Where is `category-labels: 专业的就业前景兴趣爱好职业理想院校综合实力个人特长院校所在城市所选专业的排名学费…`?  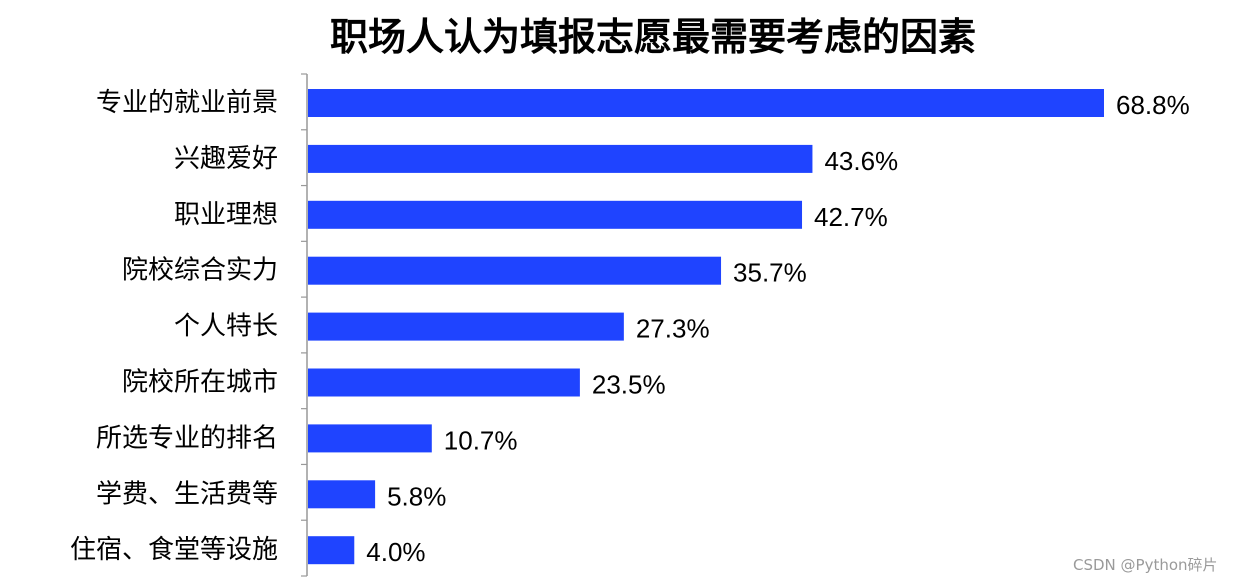 category-labels: 专业的就业前景兴趣爱好职业理想院校综合实力个人特长院校所在城市所选专业的排名学费… is located at coordinates (174, 326).